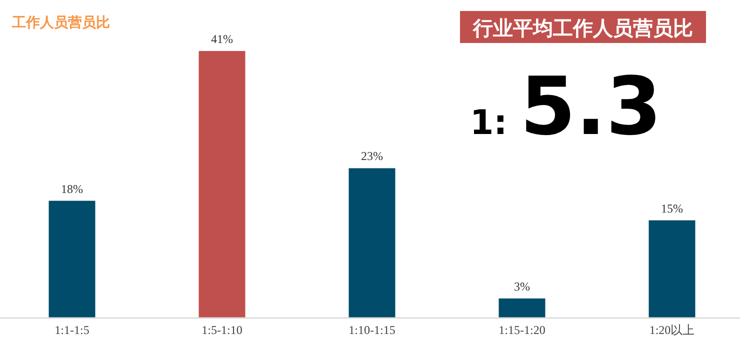 The image size is (740, 358). I want to click on data-label: 3%, so click(522, 286).